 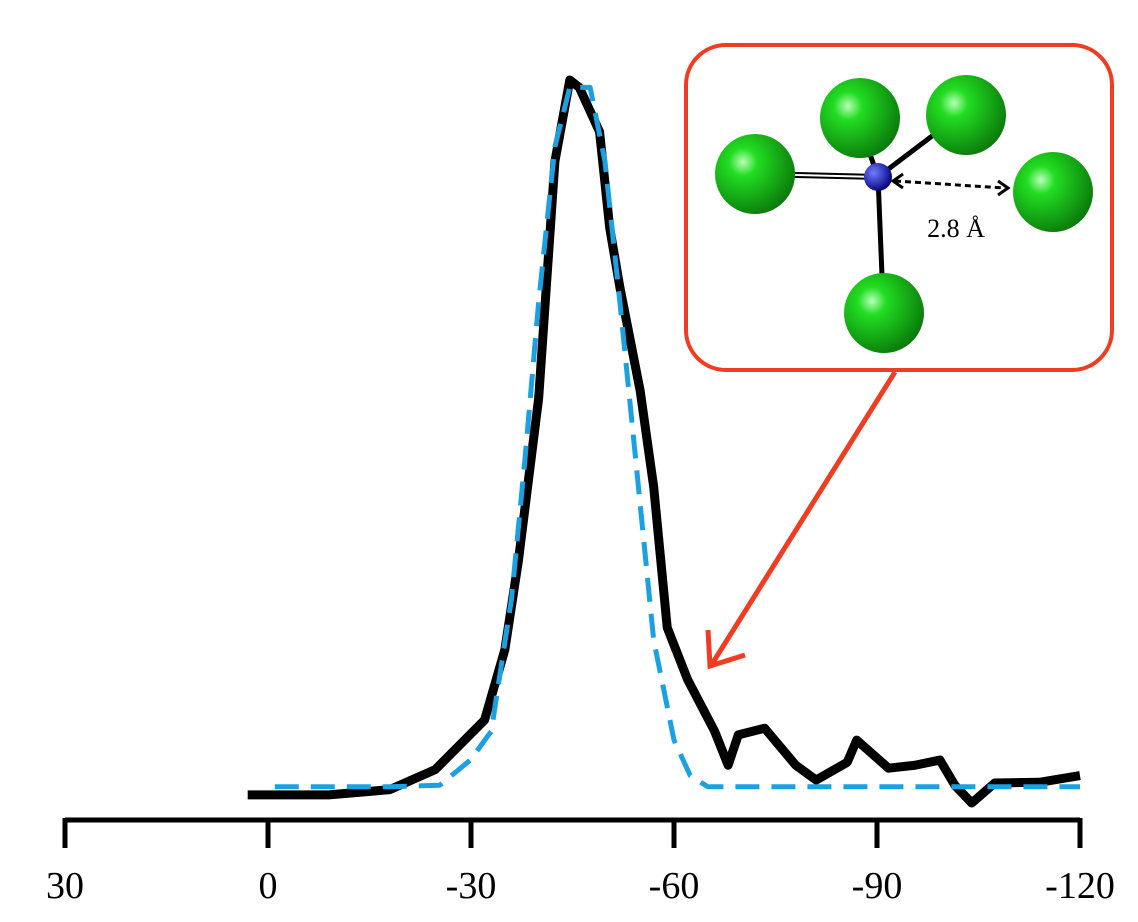 I want to click on x-tick-label: -30, so click(x=471, y=886).